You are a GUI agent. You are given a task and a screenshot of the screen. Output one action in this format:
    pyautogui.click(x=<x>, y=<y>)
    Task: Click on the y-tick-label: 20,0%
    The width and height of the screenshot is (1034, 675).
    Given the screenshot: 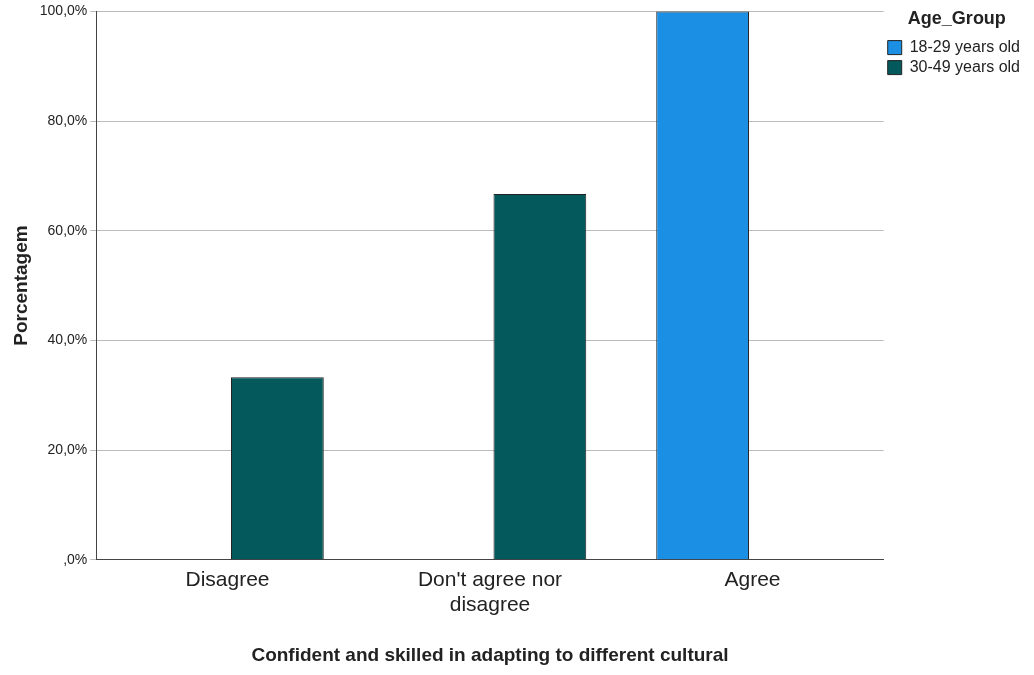 What is the action you would take?
    pyautogui.click(x=67, y=448)
    